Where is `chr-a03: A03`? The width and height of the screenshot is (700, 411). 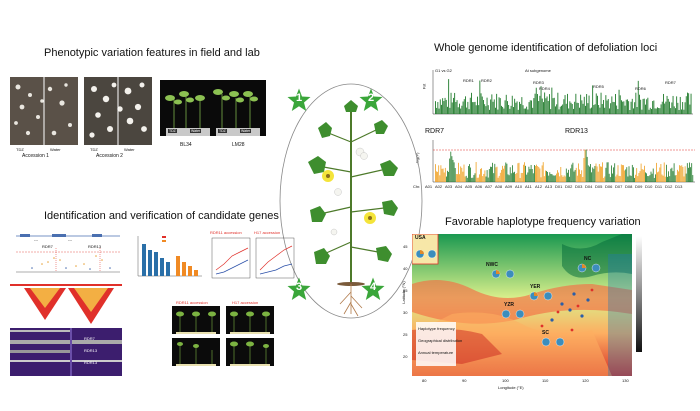 chr-a03: A03 is located at coordinates (449, 186).